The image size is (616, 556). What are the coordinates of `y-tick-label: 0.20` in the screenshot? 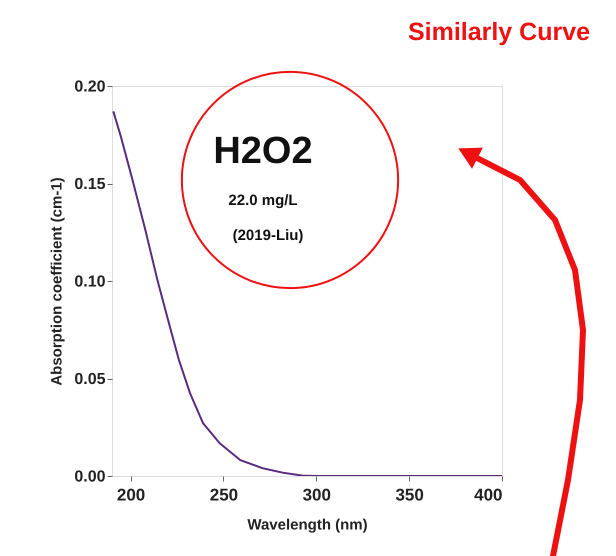 It's located at (90, 87).